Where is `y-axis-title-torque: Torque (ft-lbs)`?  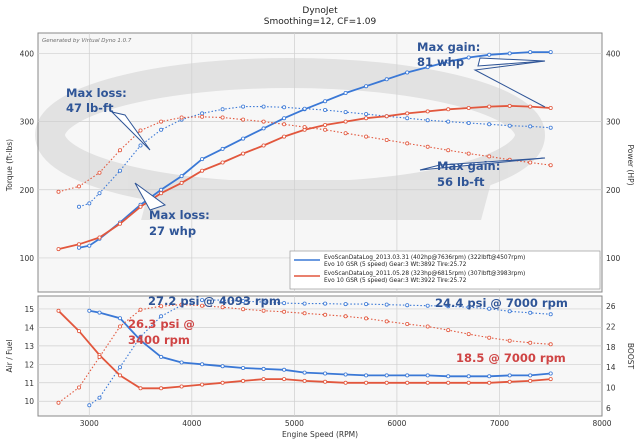 y-axis-title-torque: Torque (ft-lbs) is located at coordinates (9, 165).